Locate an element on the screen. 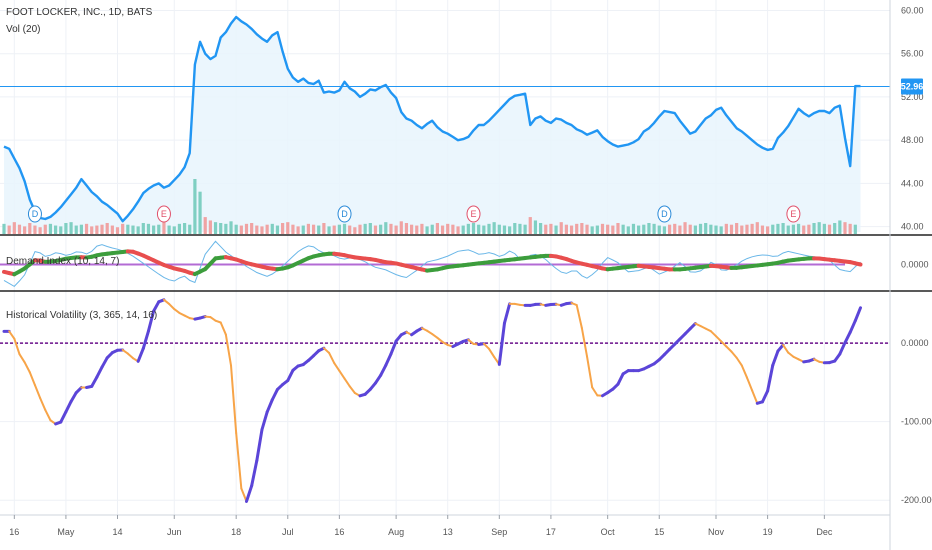  hv-tick-label: -200.0000 is located at coordinates (916, 500).